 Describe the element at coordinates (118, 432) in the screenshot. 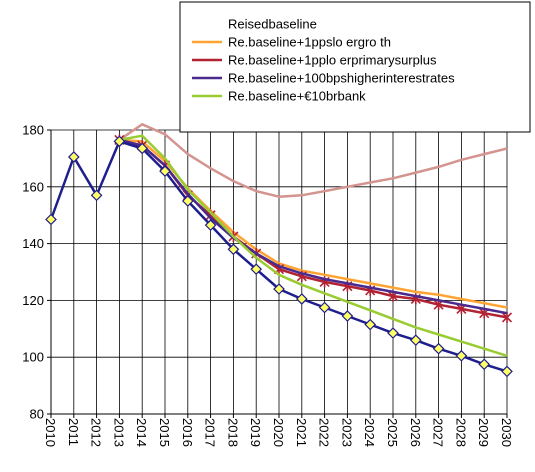

I see `x-tick-label: 2013` at that location.